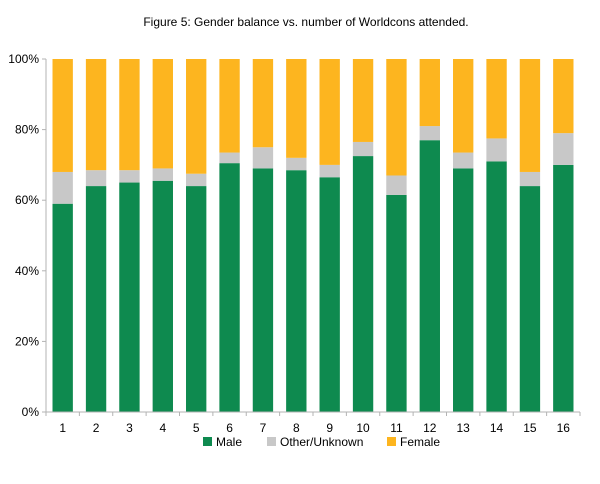 This screenshot has height=484, width=600. Describe the element at coordinates (396, 428) in the screenshot. I see `x-tick-label: 11` at that location.